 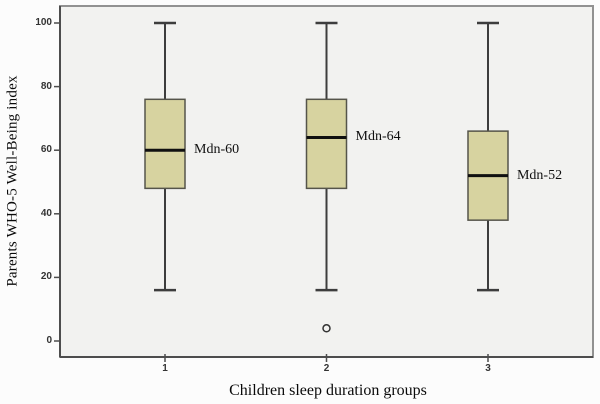 What do you see at coordinates (46, 277) in the screenshot?
I see `y-tick-label: 20` at bounding box center [46, 277].